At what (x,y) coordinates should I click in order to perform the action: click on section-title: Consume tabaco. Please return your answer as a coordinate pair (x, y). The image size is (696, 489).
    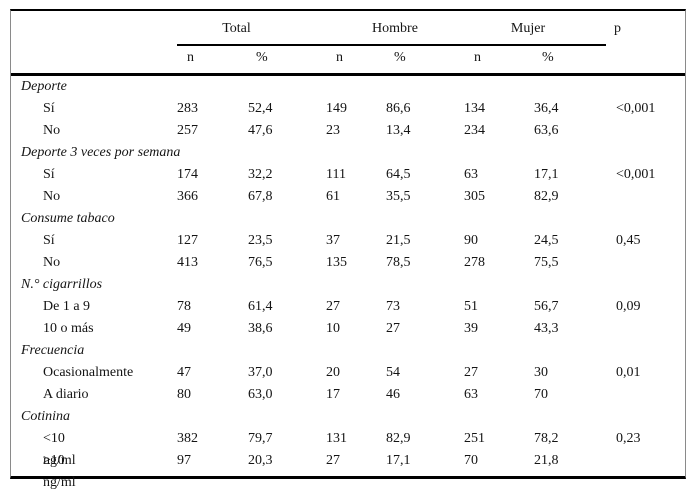
    Looking at the image, I should click on (68, 218).